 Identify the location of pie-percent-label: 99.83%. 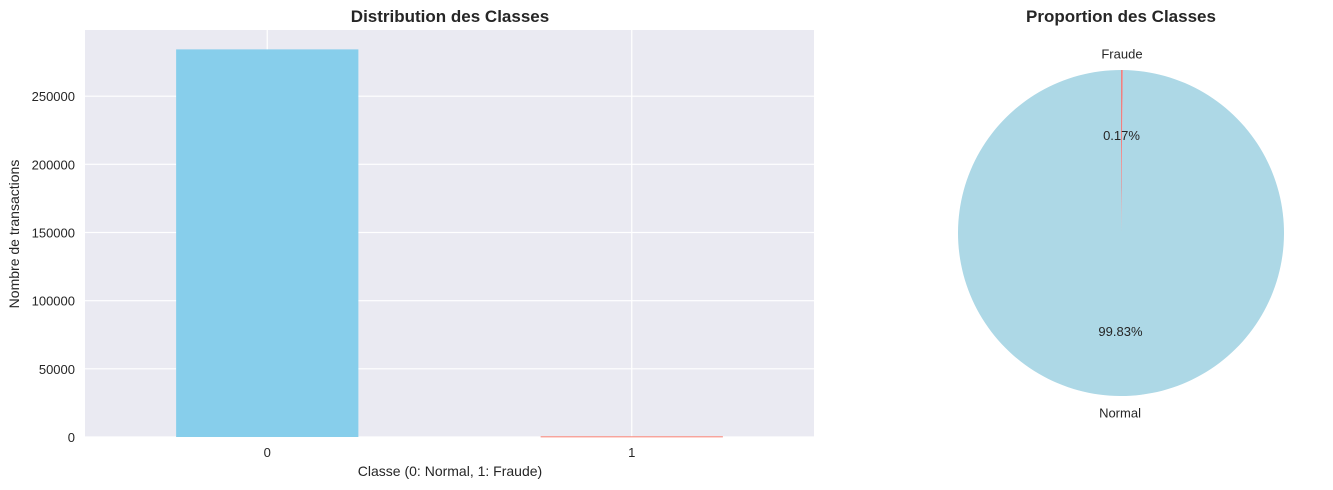
(1120, 331).